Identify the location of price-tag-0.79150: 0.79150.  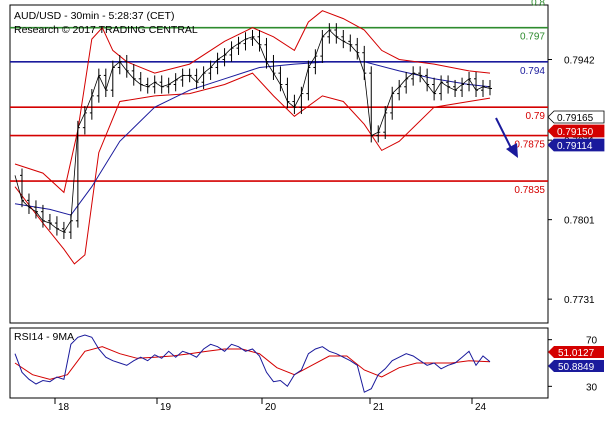
(575, 132).